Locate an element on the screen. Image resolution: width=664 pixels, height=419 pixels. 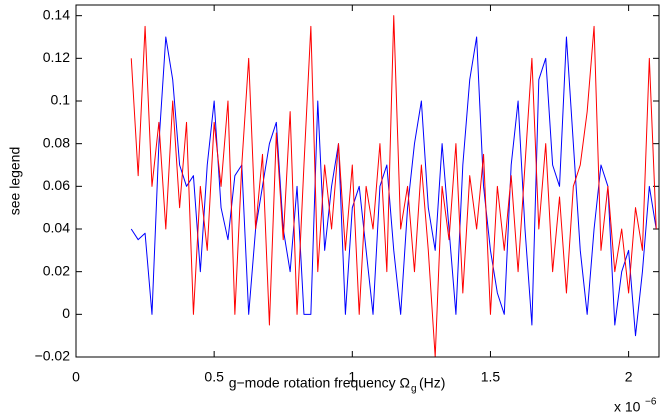
x-tick-label: 1 is located at coordinates (352, 377).